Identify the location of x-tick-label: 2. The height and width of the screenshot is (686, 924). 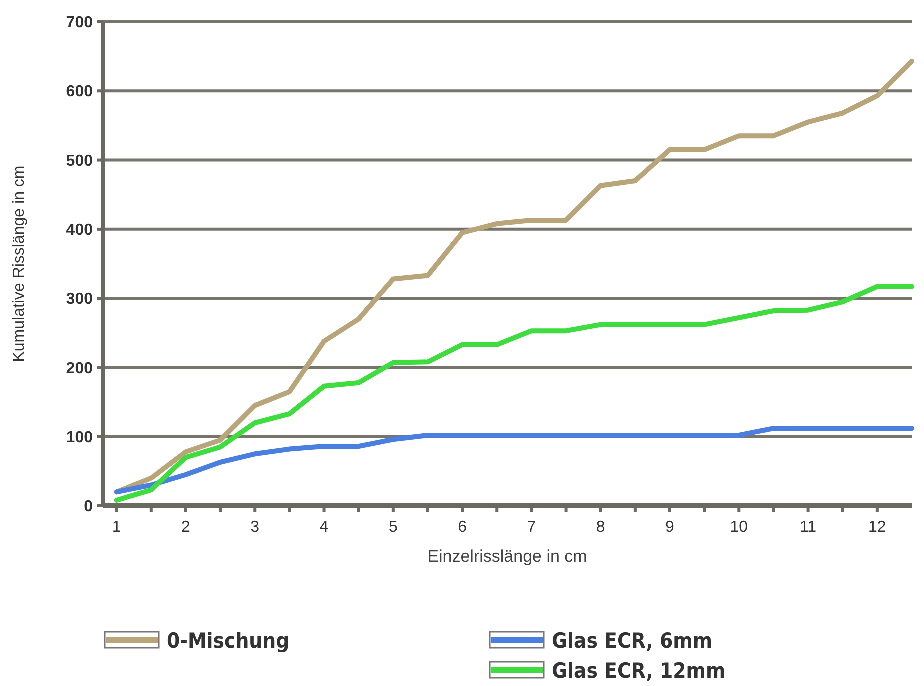
(186, 527).